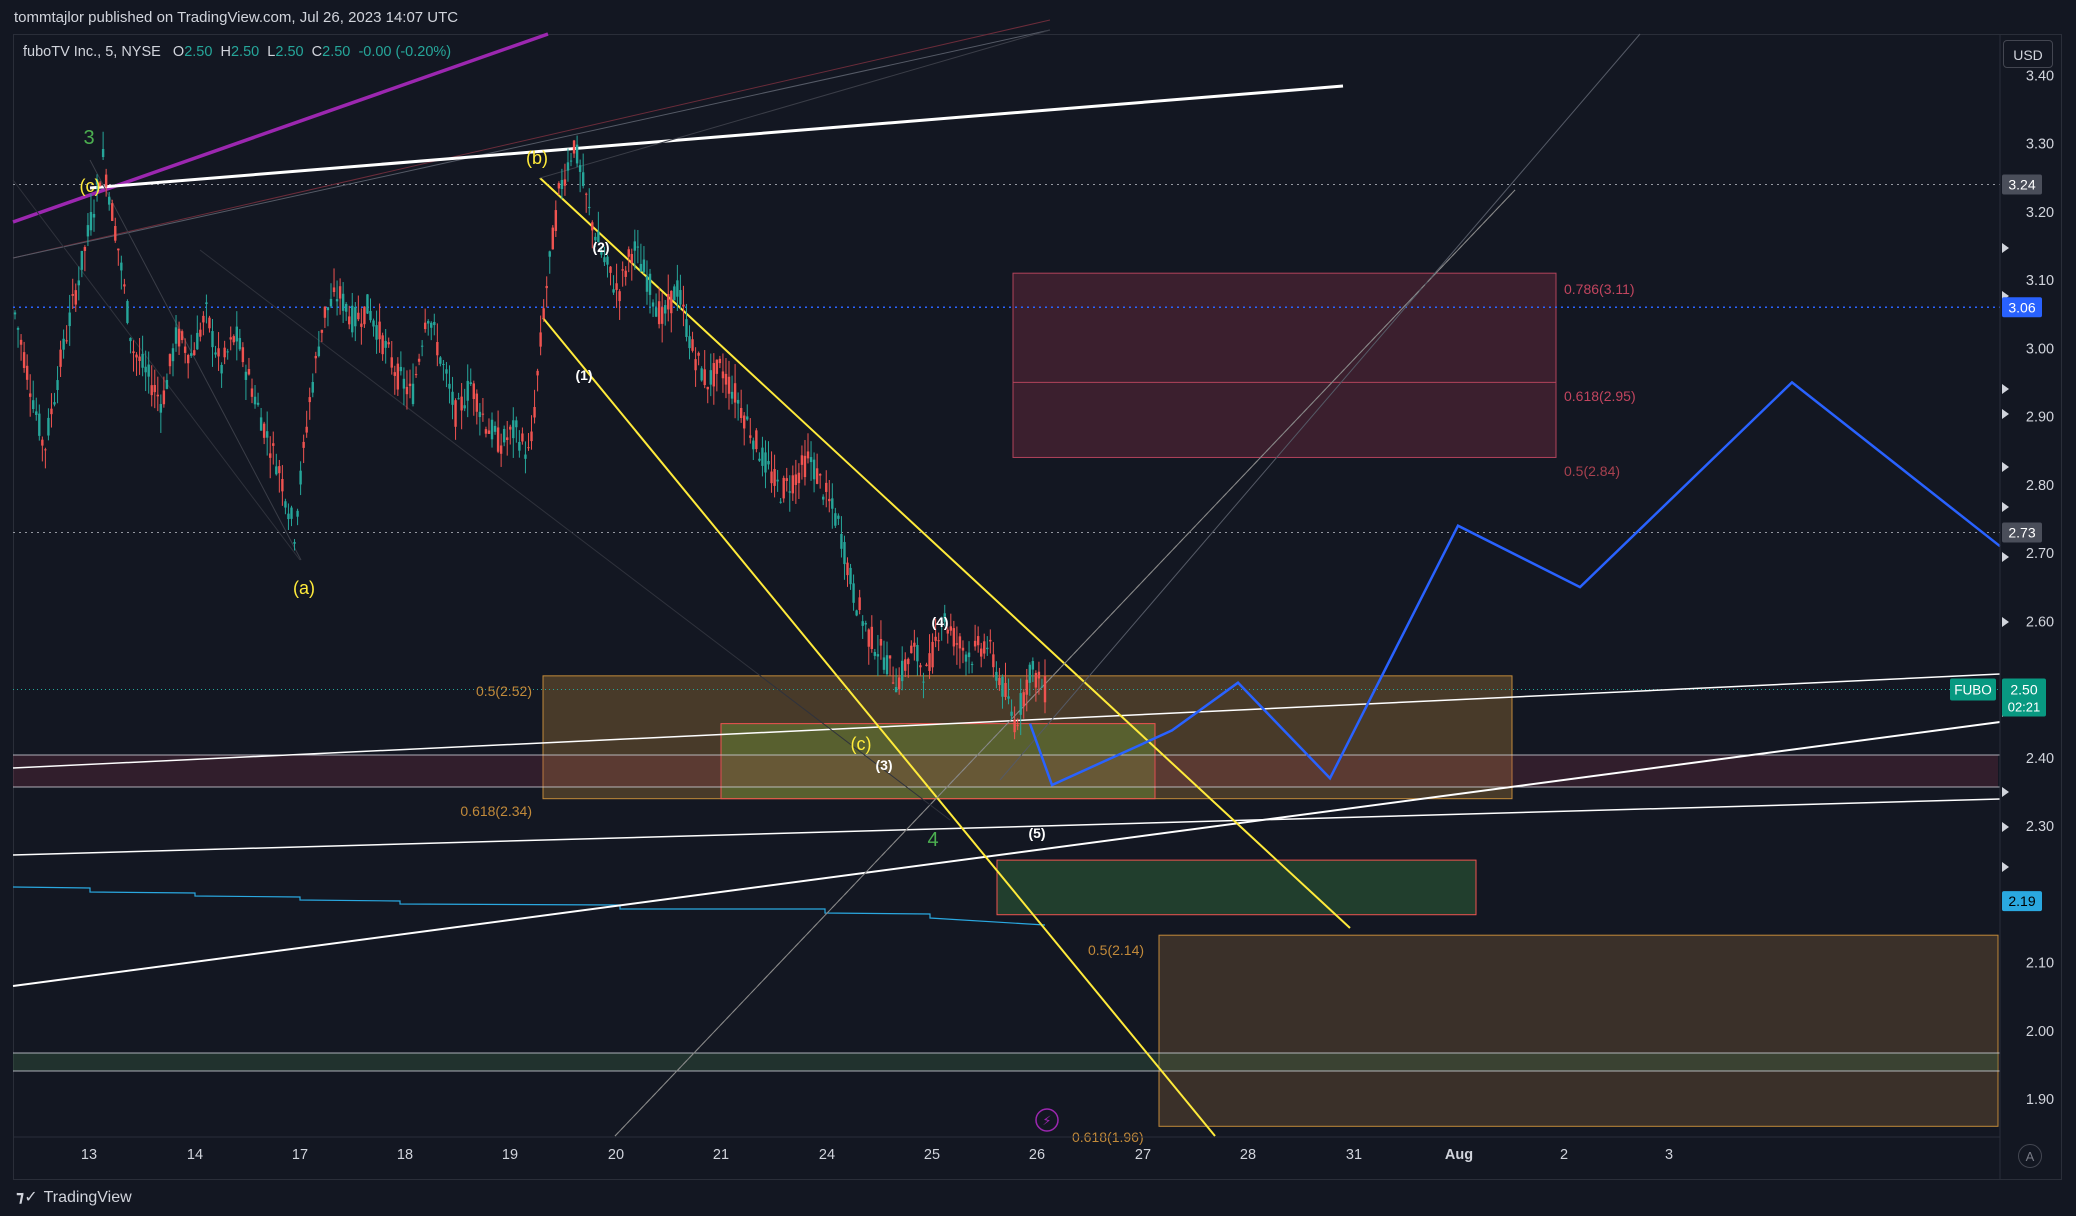 The height and width of the screenshot is (1216, 2076). I want to click on x-tick-label: 26, so click(1037, 1155).